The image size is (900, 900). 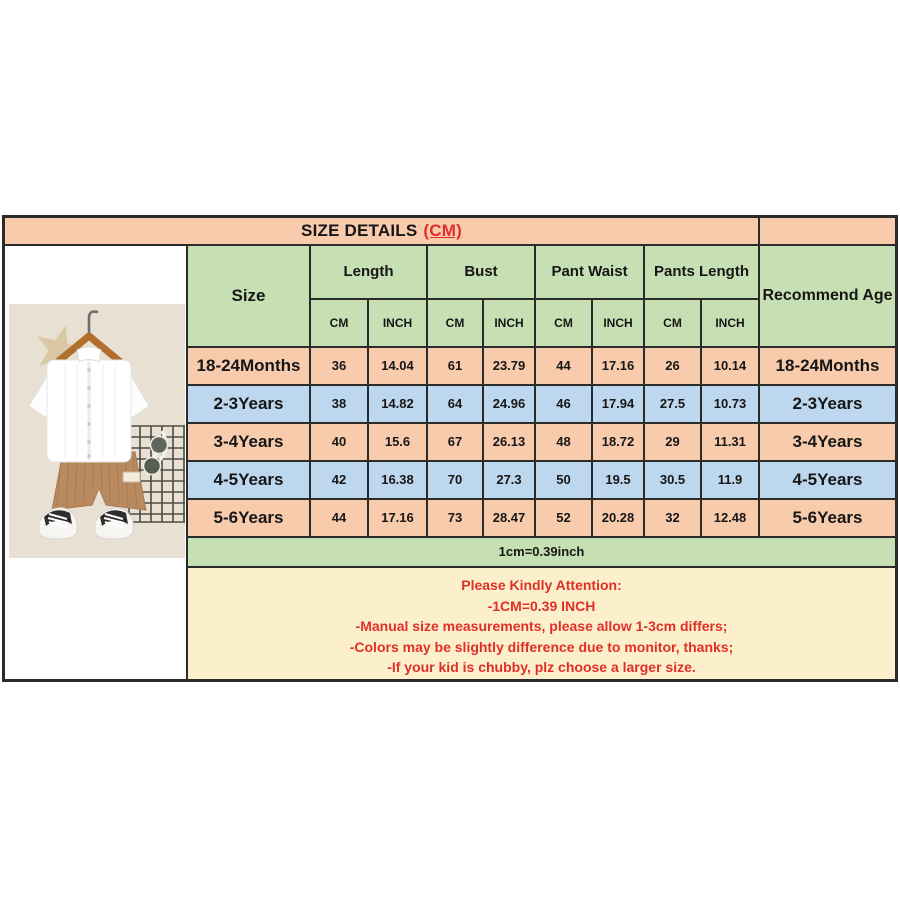 I want to click on shorts-label-patch, so click(x=131, y=477).